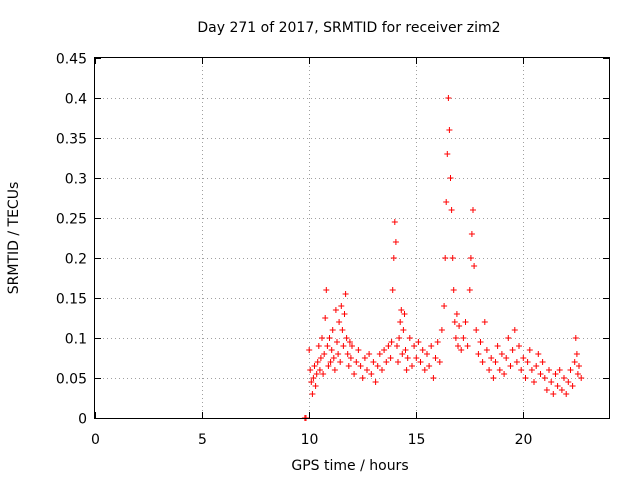 This screenshot has height=480, width=640. I want to click on y-tick-label: 0.35, so click(71, 140).